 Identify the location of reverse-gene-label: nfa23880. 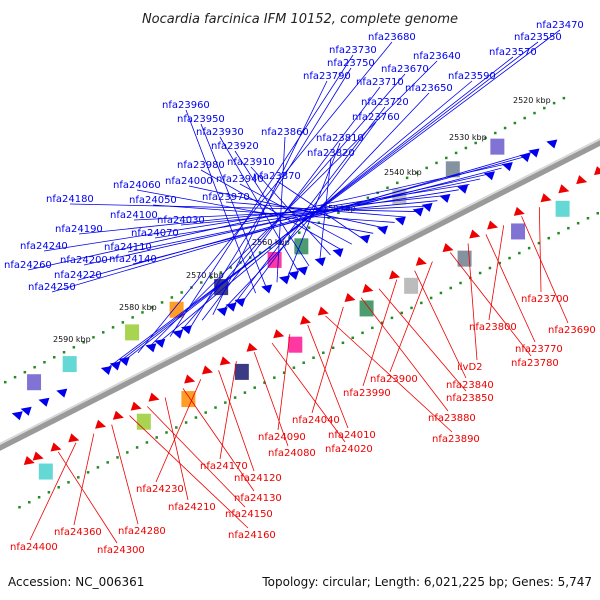
(452, 418).